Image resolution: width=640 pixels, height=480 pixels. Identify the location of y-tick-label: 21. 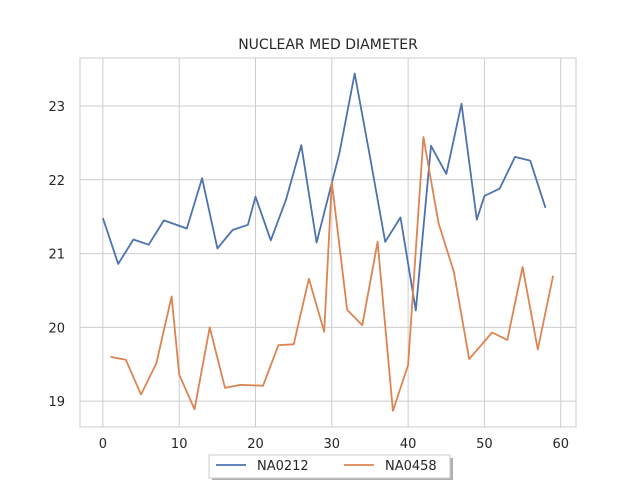
(56, 255).